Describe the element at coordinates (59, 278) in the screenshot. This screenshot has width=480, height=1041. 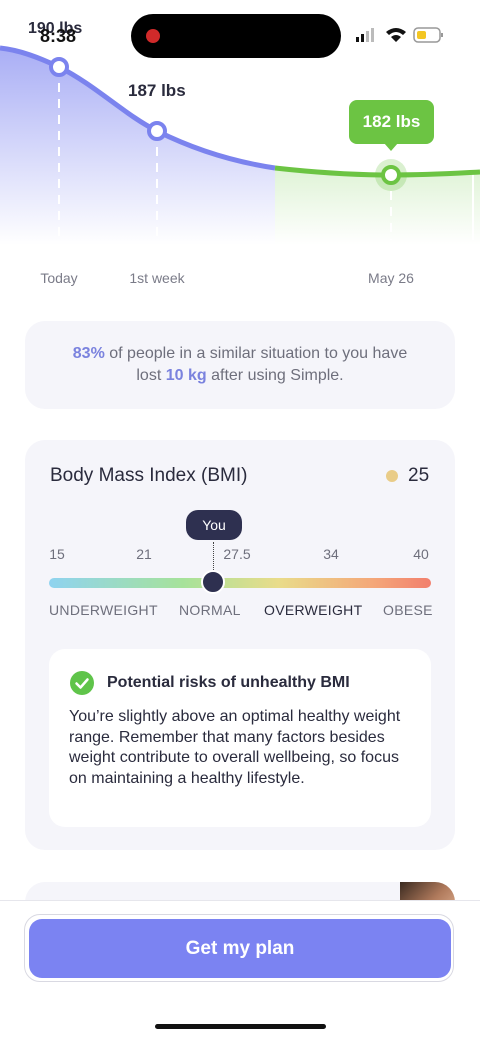
I see `x-label: Today` at that location.